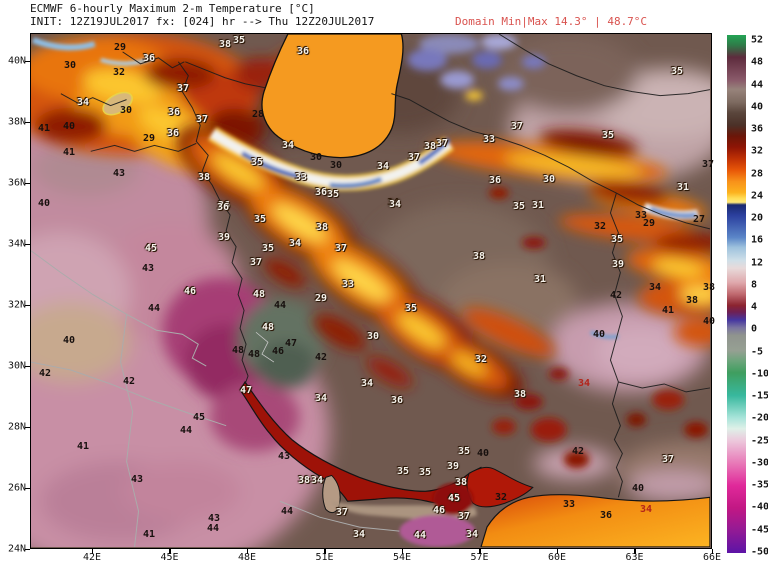 The width and height of the screenshot is (768, 576). What do you see at coordinates (595, 520) in the screenshot?
I see `arabian-sea` at bounding box center [595, 520].